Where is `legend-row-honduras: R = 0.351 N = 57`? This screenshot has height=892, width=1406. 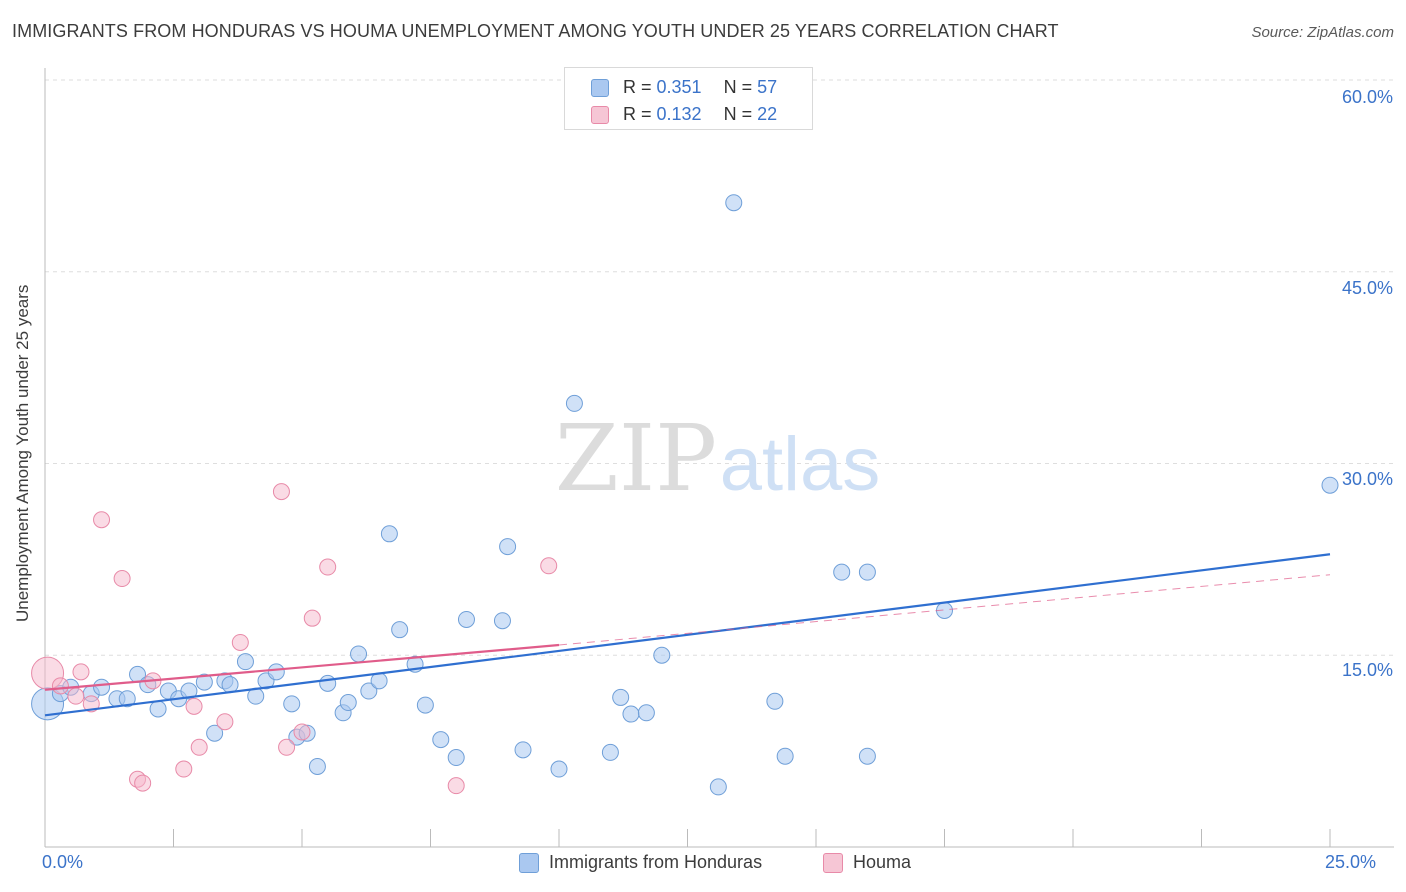 legend-row-honduras: R = 0.351 N = 57 is located at coordinates (684, 87).